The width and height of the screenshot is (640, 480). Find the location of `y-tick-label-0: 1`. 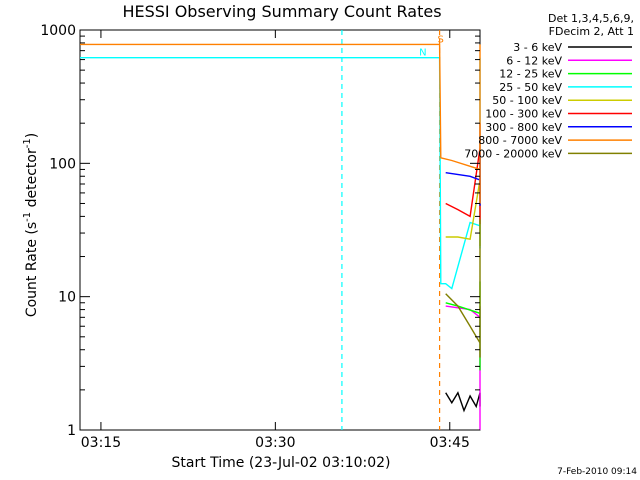

y-tick-label-0: 1 is located at coordinates (71, 431).